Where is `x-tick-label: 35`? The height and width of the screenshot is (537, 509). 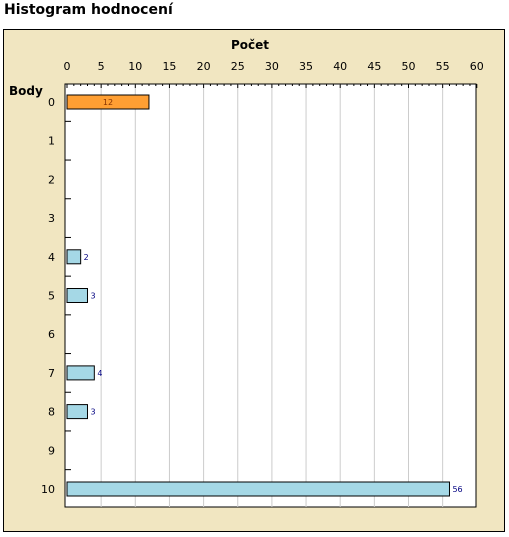
x-tick-label: 35 is located at coordinates (306, 66).